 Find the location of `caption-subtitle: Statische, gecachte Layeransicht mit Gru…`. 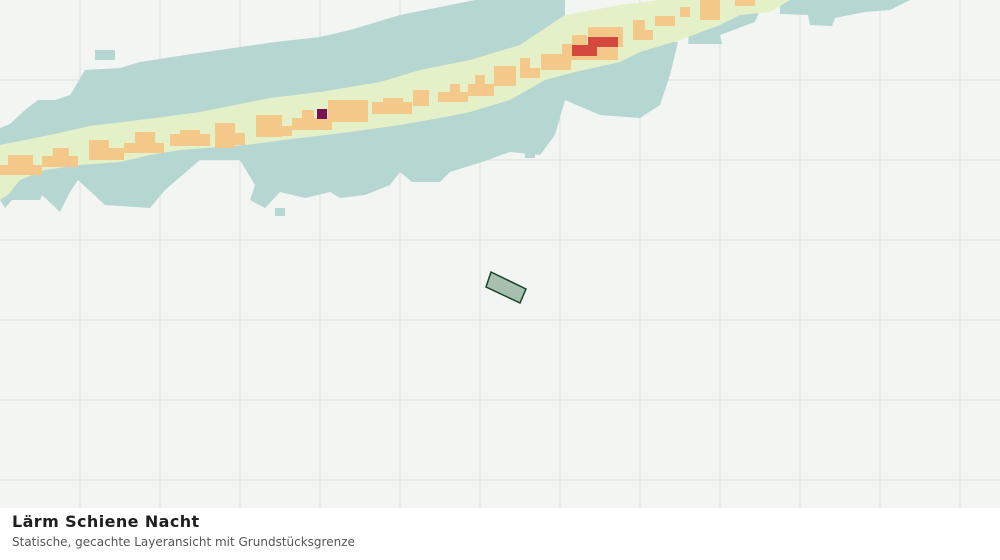

caption-subtitle: Statische, gecachte Layeransicht mit Gru… is located at coordinates (183, 542).